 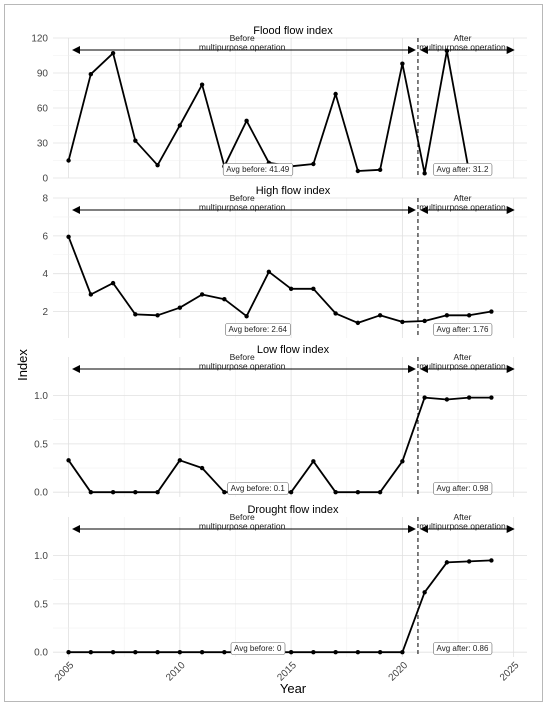 I want to click on avg-before-label-group: Avg before: 0, so click(x=258, y=648).